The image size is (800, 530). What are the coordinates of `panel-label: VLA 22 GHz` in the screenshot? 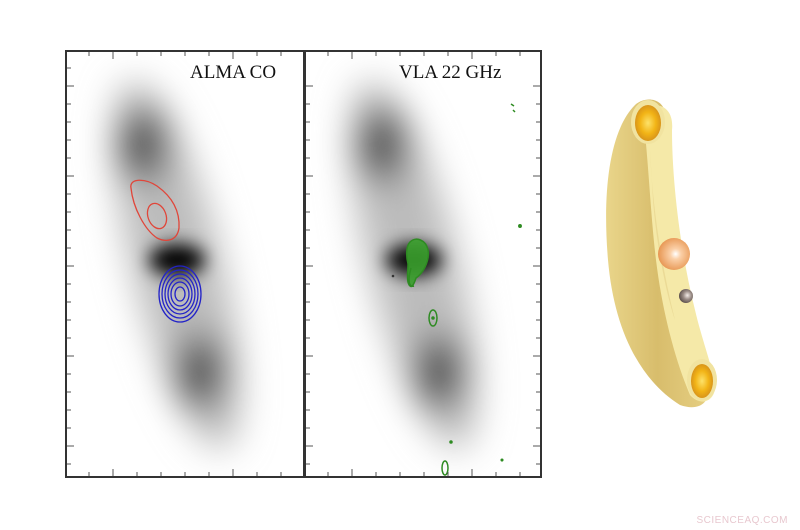 It's located at (450, 72).